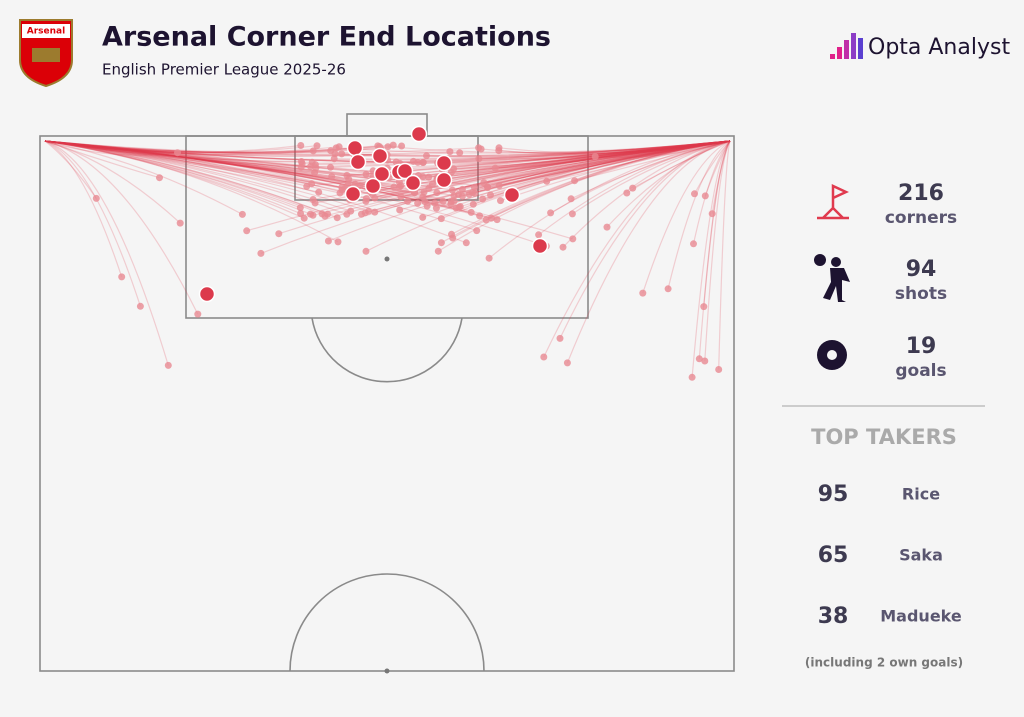  What do you see at coordinates (820, 260) in the screenshot?
I see `icon-ball` at bounding box center [820, 260].